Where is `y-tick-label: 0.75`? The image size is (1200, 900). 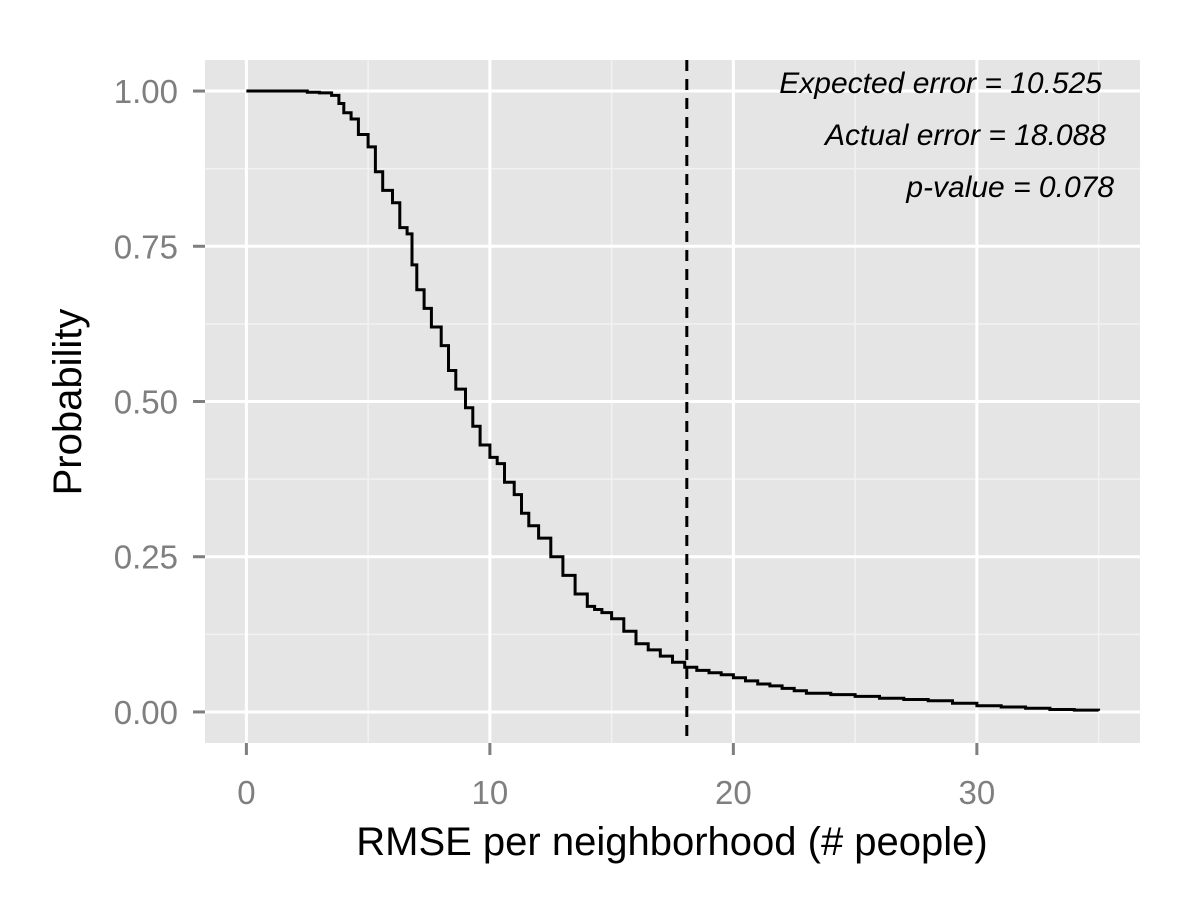 y-tick-label: 0.75 is located at coordinates (146, 246).